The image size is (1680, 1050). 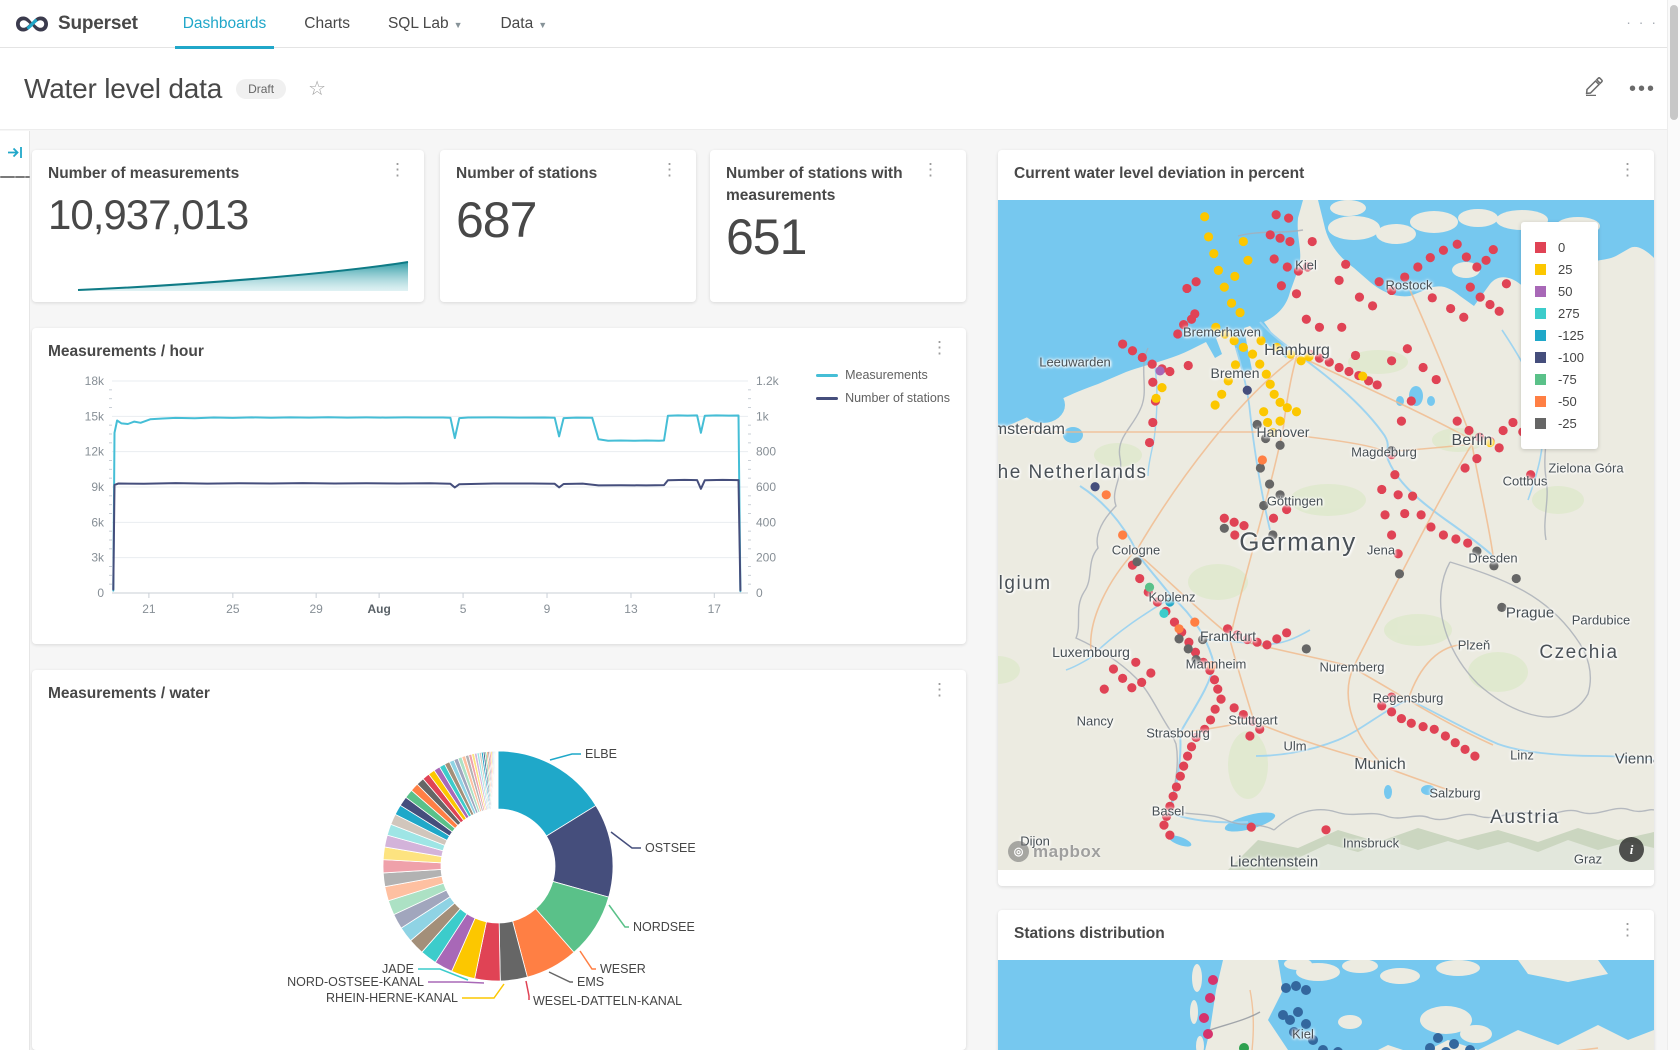 I want to click on svg-text: 1.2k, so click(x=768, y=381).